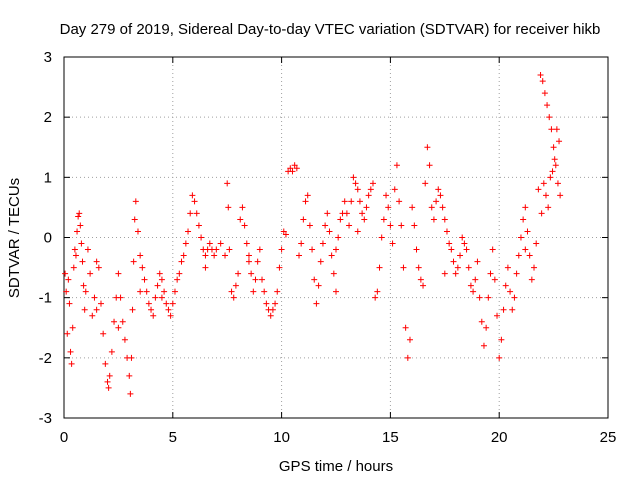 The image size is (640, 480). Describe the element at coordinates (48, 117) in the screenshot. I see `y-tick-label-2: 2` at that location.